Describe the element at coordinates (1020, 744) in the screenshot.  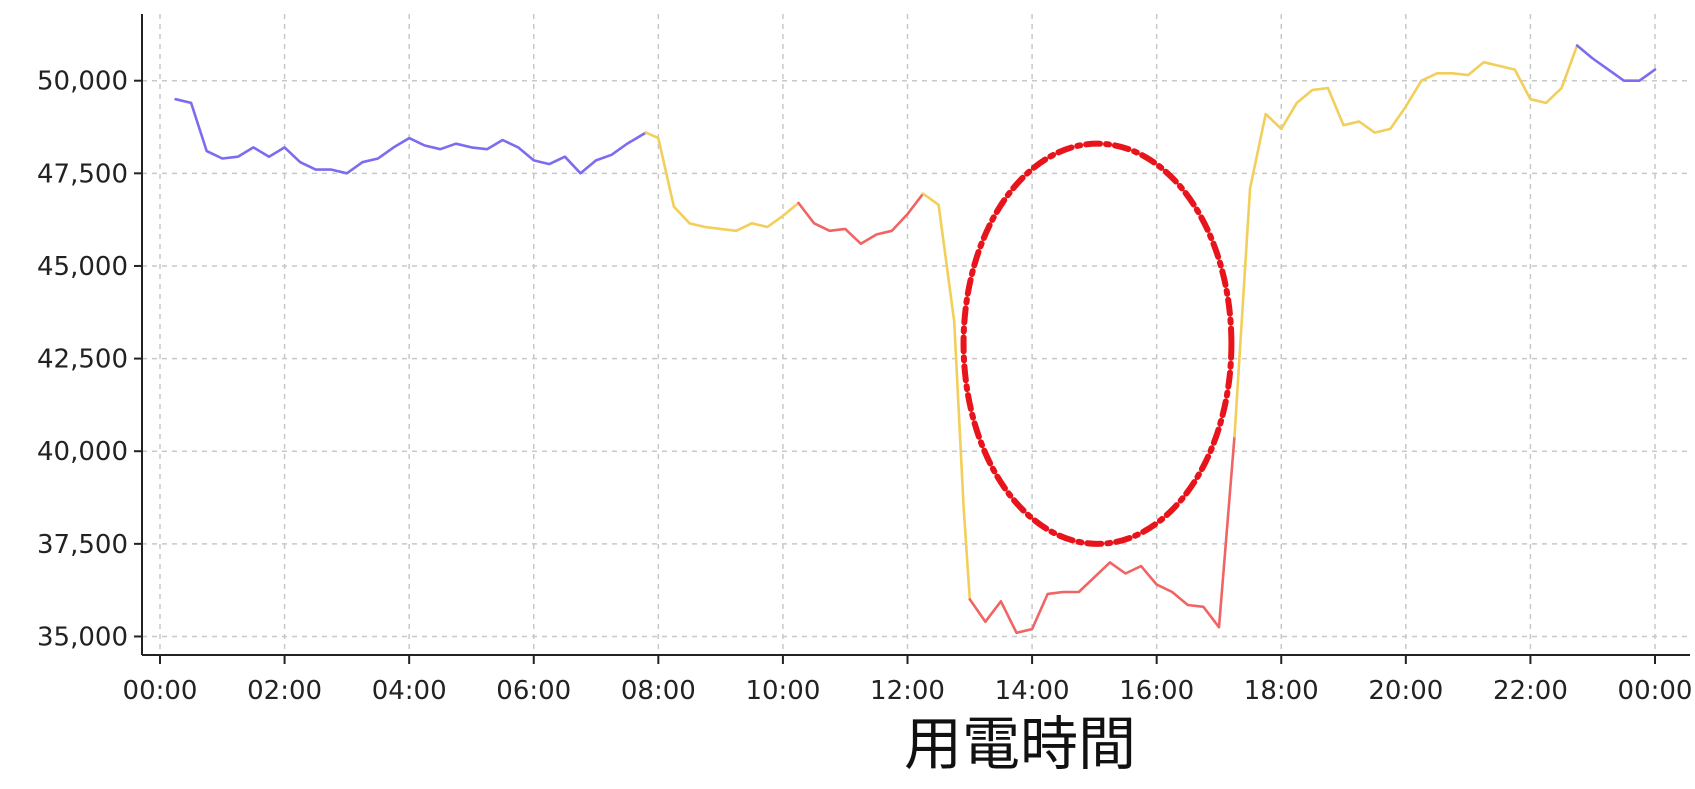
I see `x-axis-title: 用電時間` at that location.